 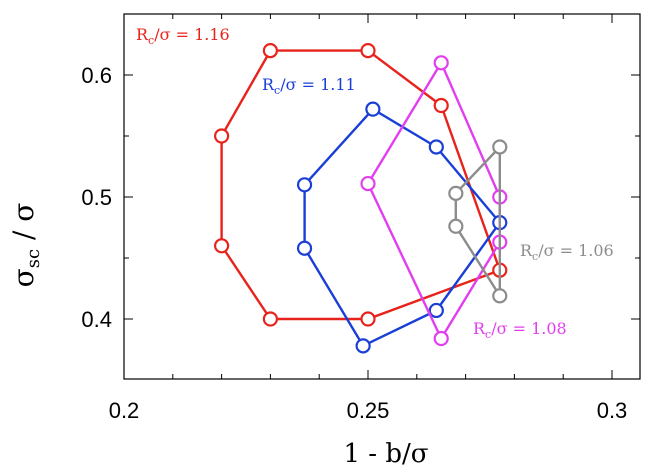 I want to click on y-tick-label: 0.6, so click(x=96, y=75).